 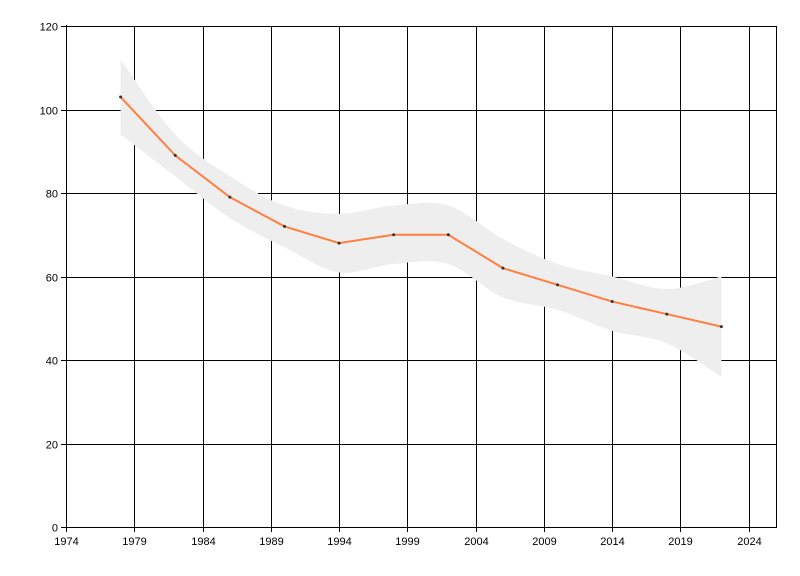 I want to click on x-tick-label: 1989, so click(x=271, y=542).